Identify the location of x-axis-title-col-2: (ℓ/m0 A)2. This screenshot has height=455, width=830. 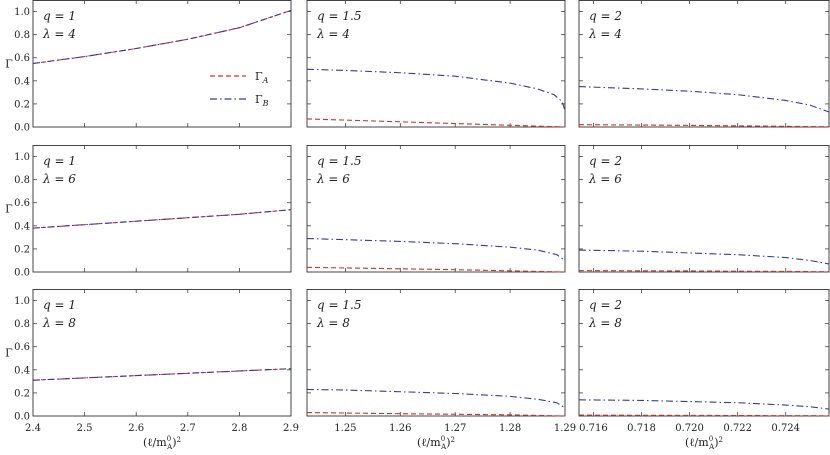
(436, 443).